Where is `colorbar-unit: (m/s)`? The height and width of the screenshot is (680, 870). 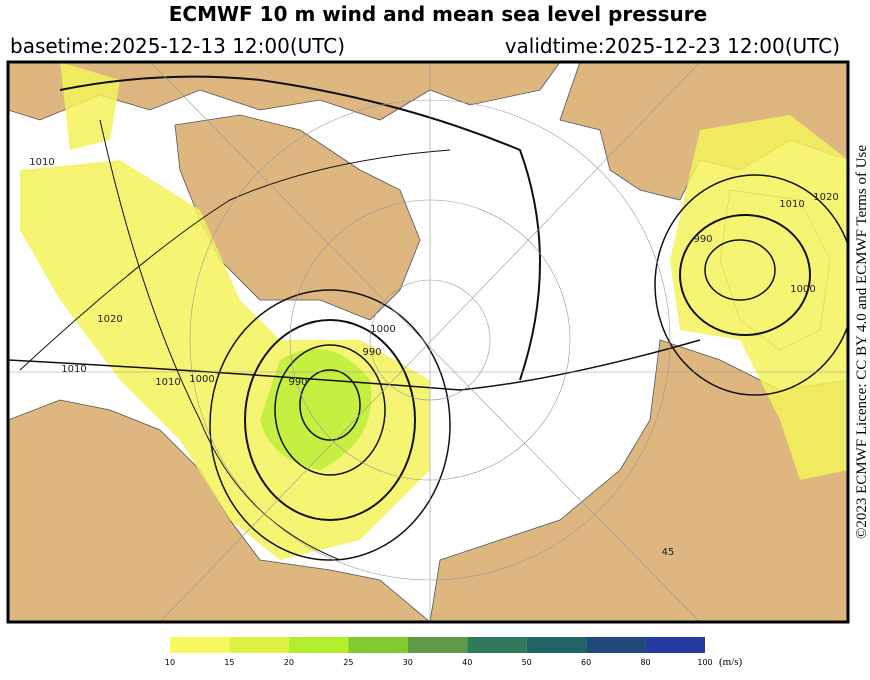
colorbar-unit: (m/s) is located at coordinates (731, 662).